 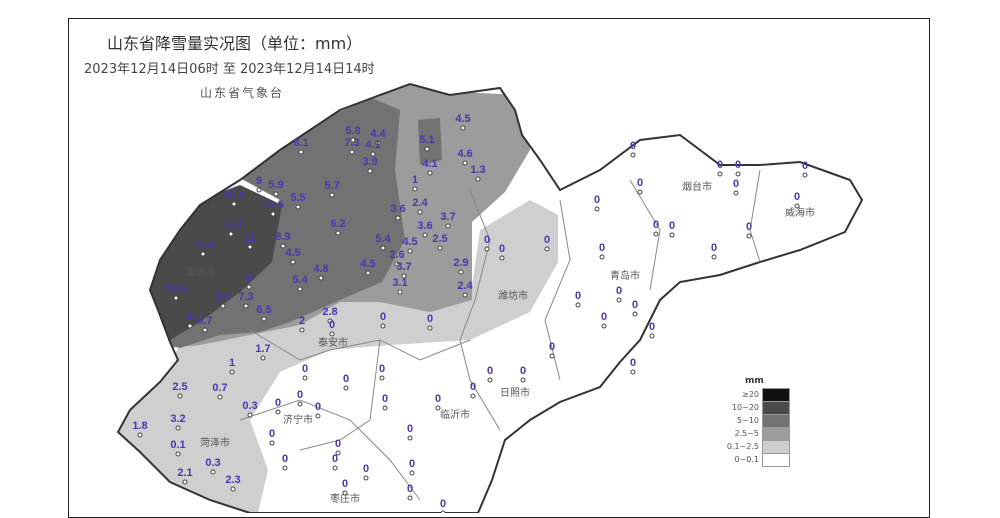 What do you see at coordinates (250, 409) in the screenshot?
I see `station: 0.3` at bounding box center [250, 409].